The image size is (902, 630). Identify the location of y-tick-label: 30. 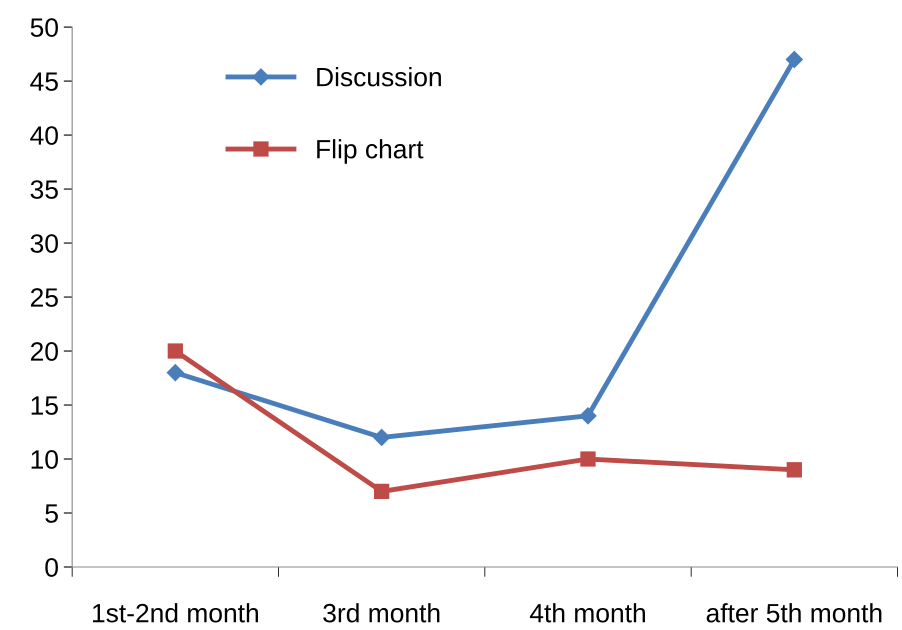
(44, 243).